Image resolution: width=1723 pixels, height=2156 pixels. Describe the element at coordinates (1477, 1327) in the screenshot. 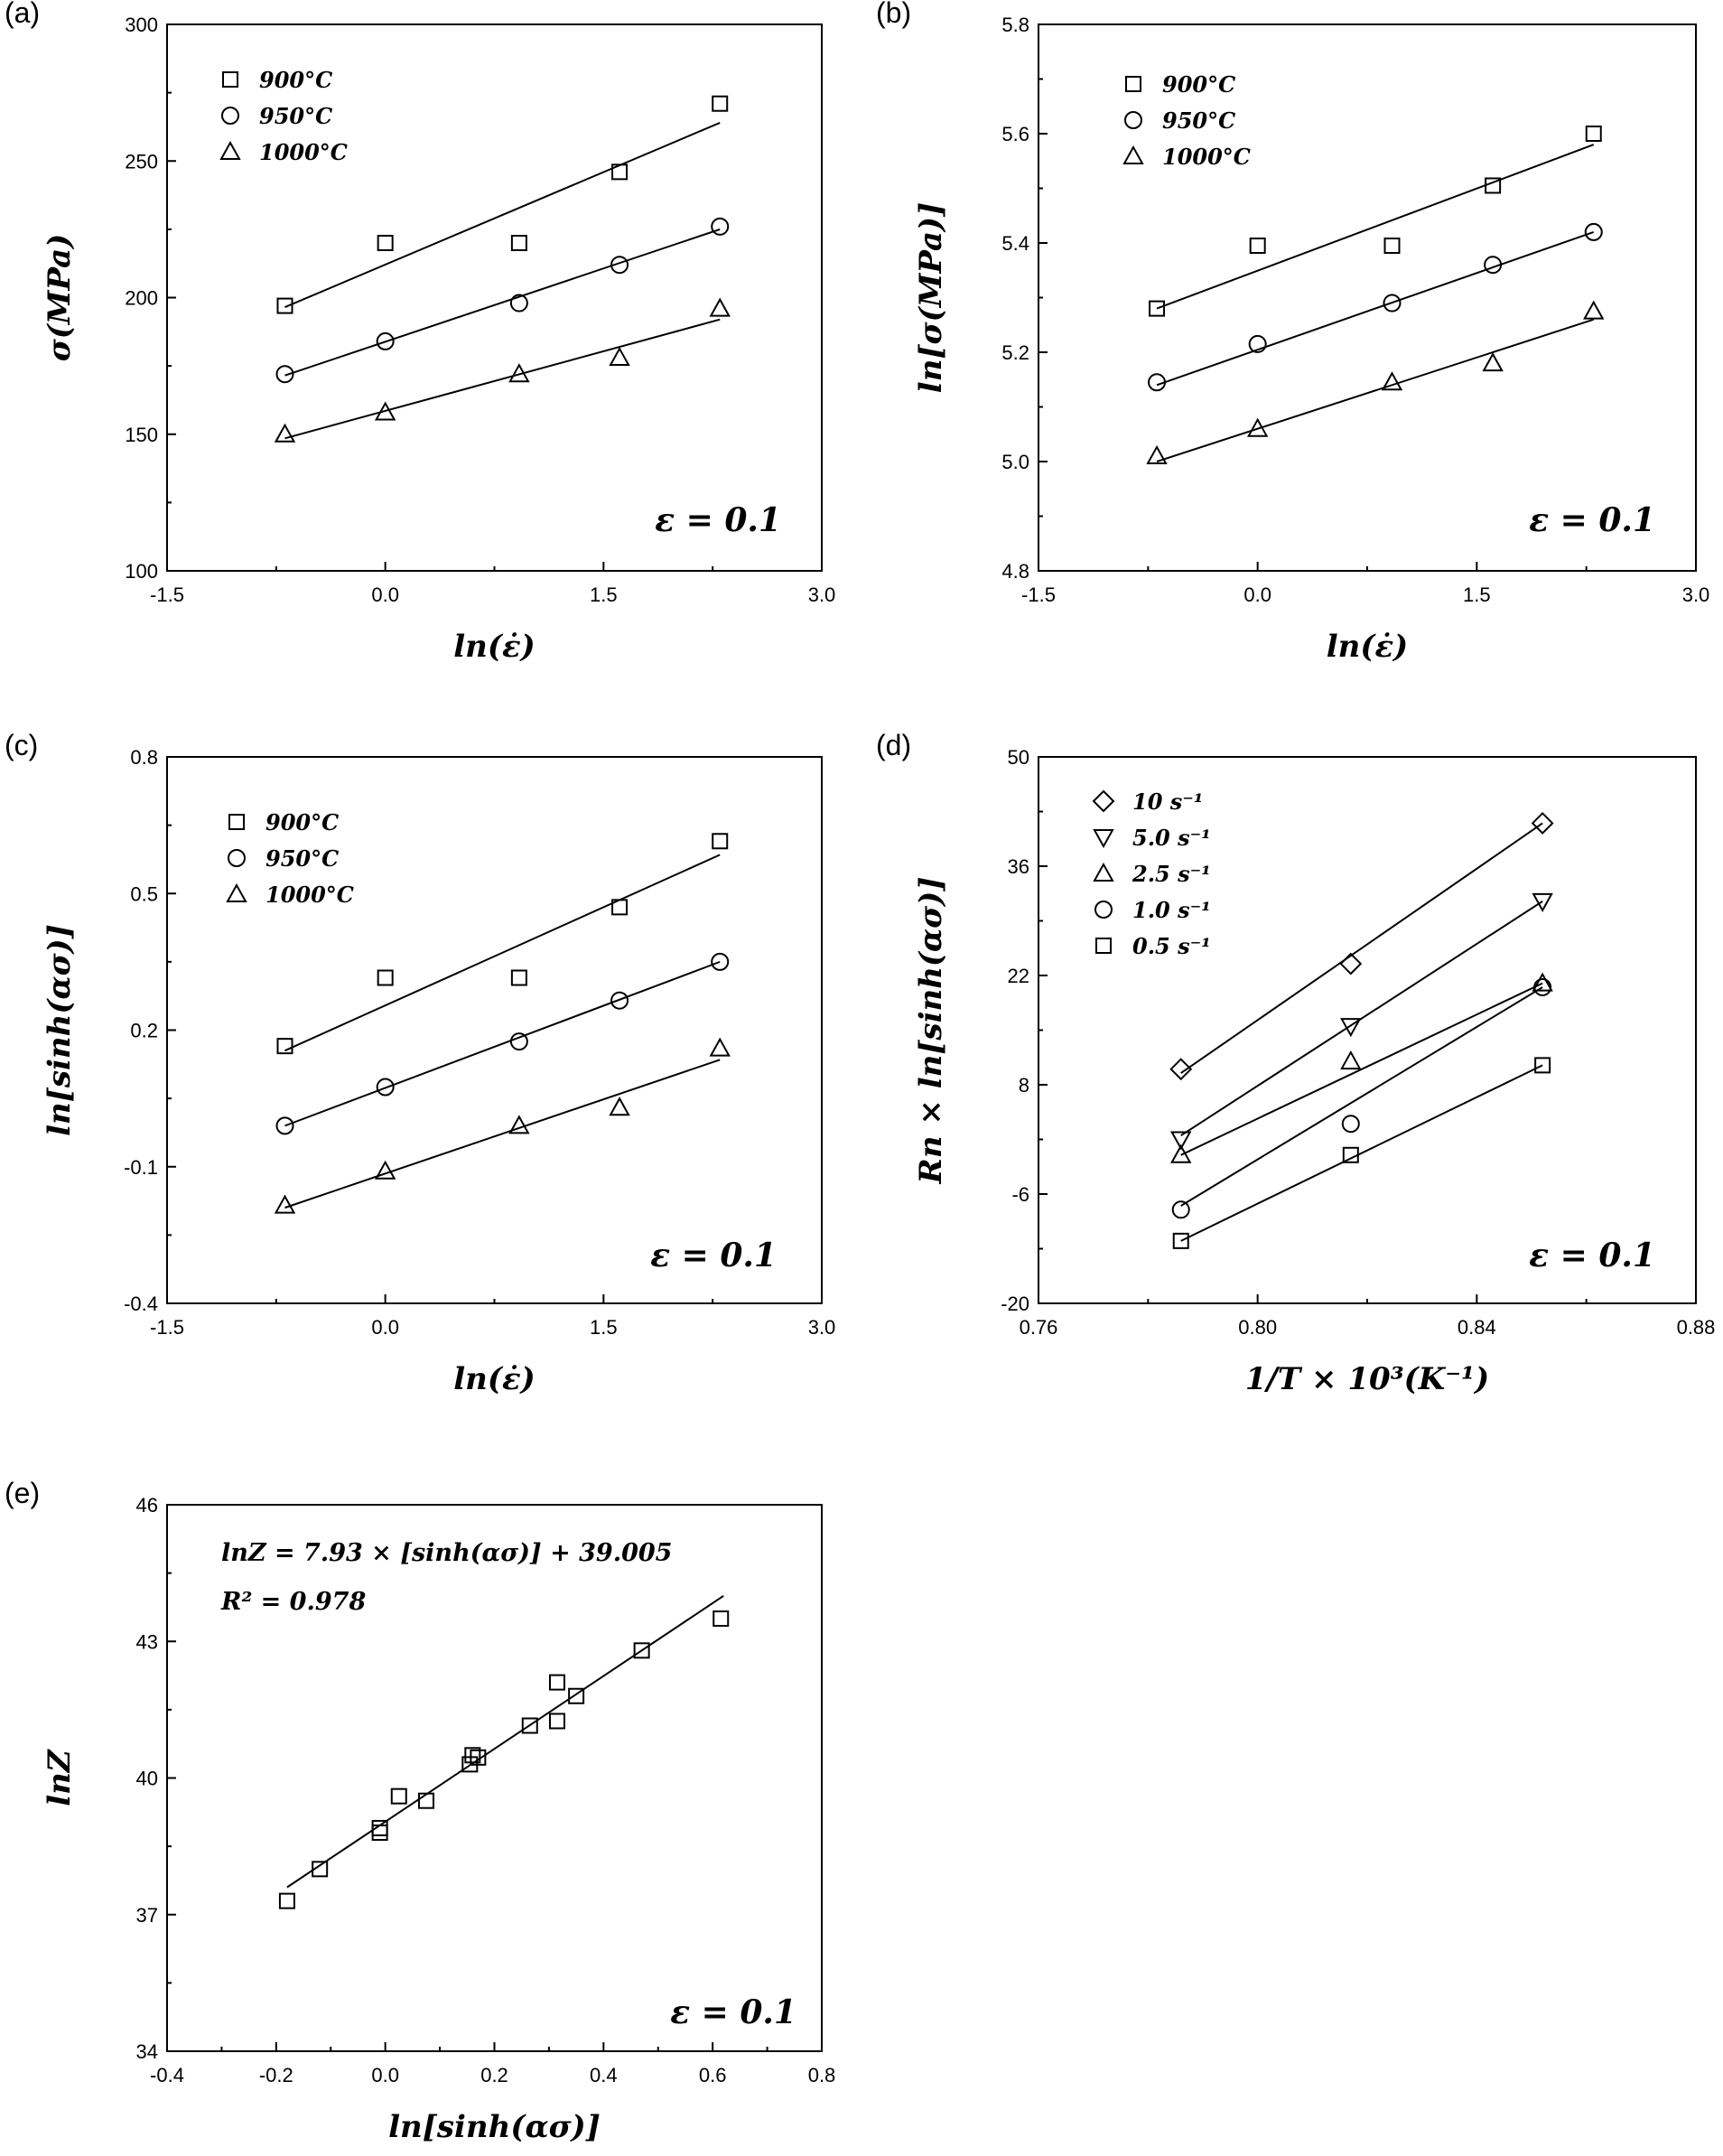

I see `x-tick-label: 0.84` at that location.